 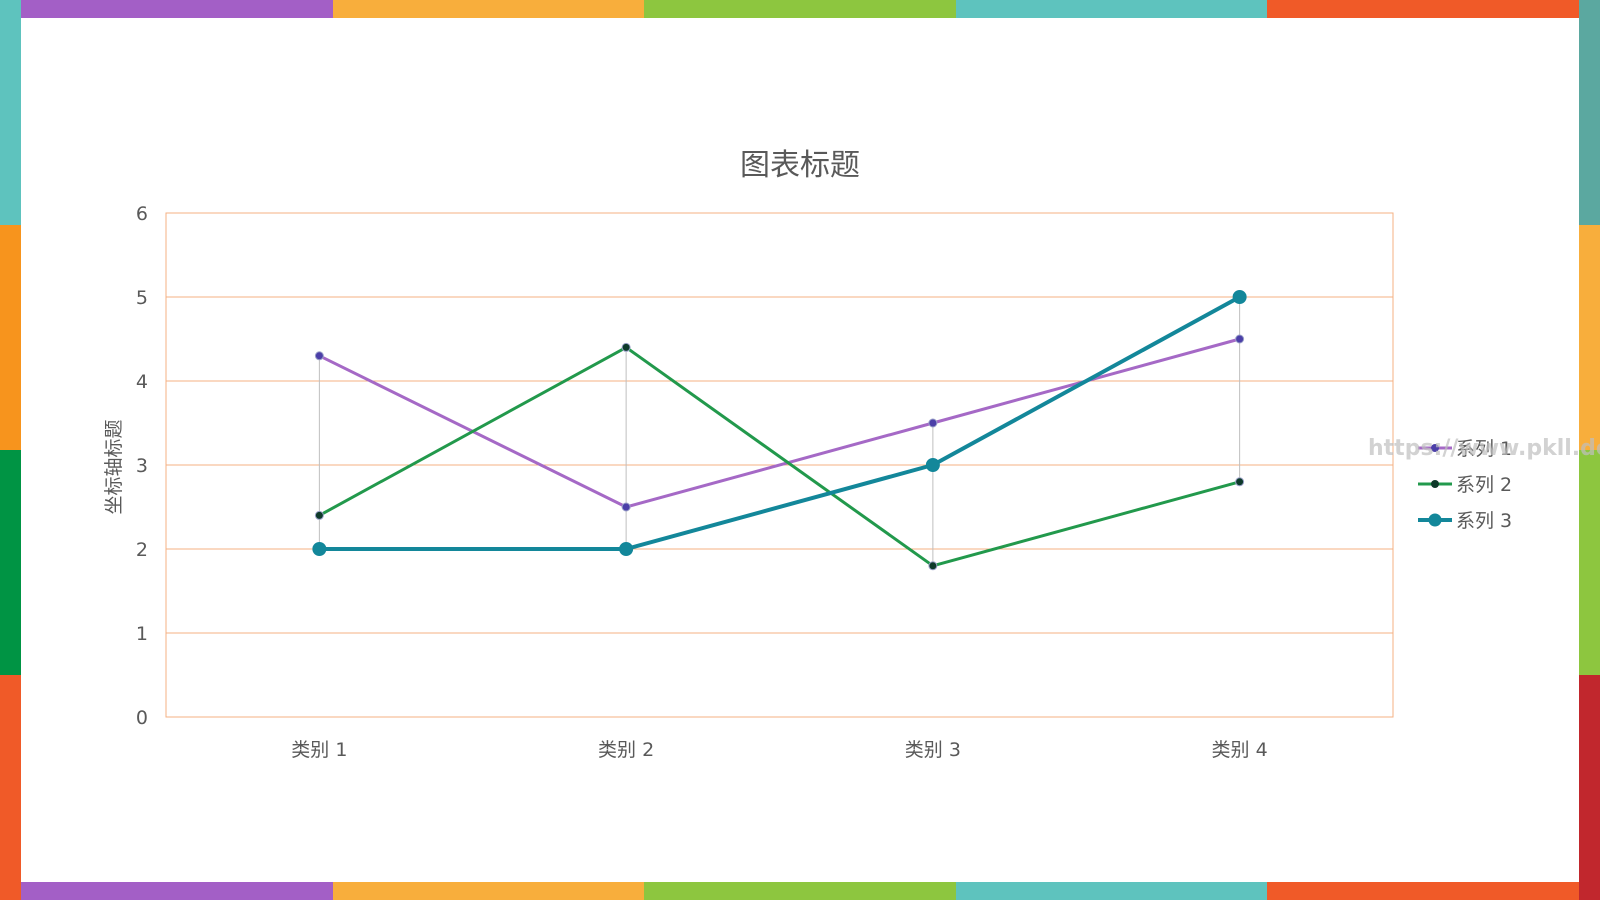 What do you see at coordinates (1484, 485) in the screenshot?
I see `legend-label: 系列 2` at bounding box center [1484, 485].